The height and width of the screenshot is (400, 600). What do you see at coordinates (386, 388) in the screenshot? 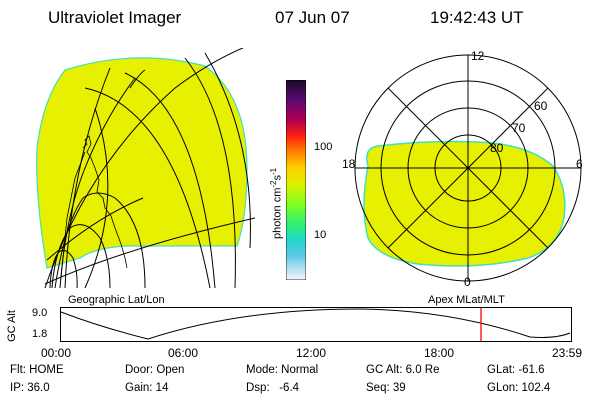
I see `status-seq: Seq: 39` at bounding box center [386, 388].